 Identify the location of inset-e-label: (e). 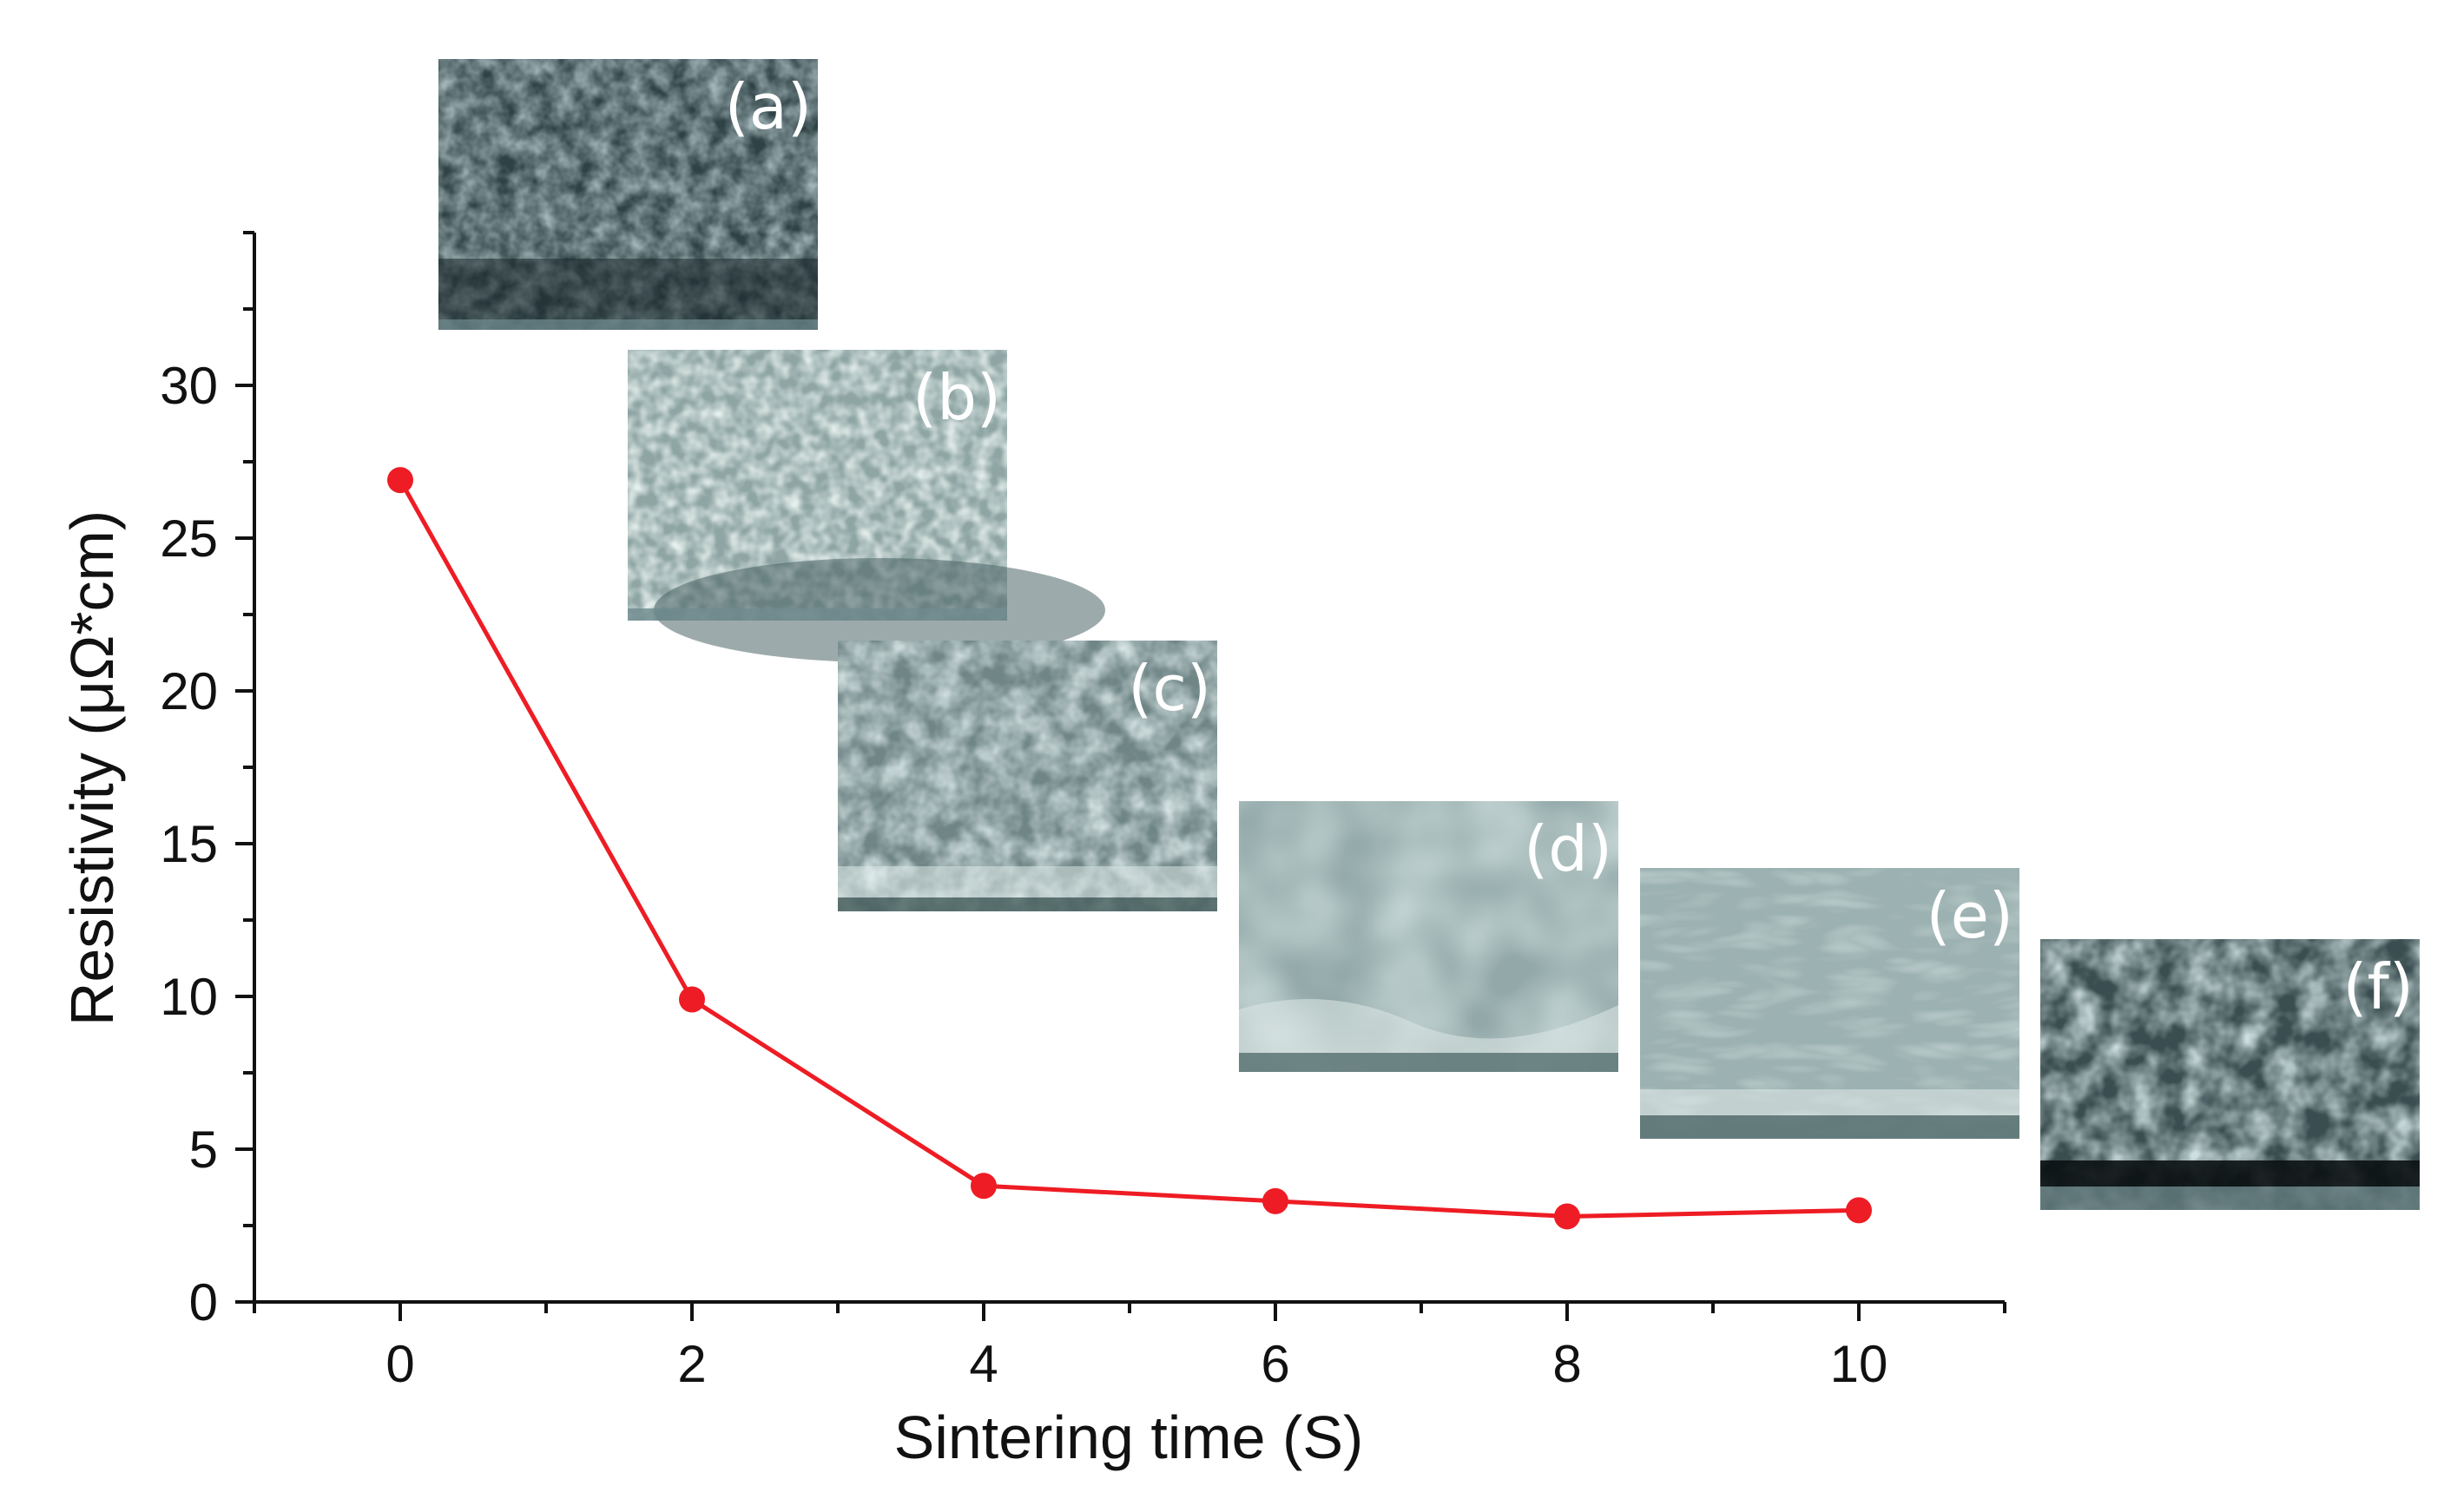
(1970, 915).